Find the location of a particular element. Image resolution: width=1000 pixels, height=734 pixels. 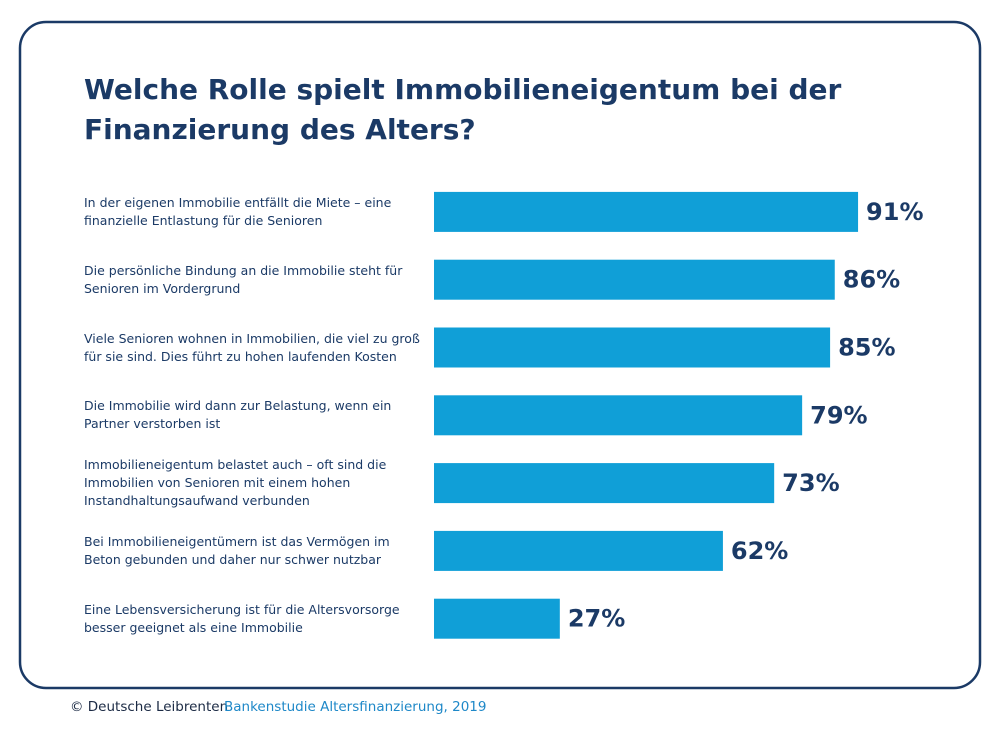

value-label: 73% is located at coordinates (810, 483).